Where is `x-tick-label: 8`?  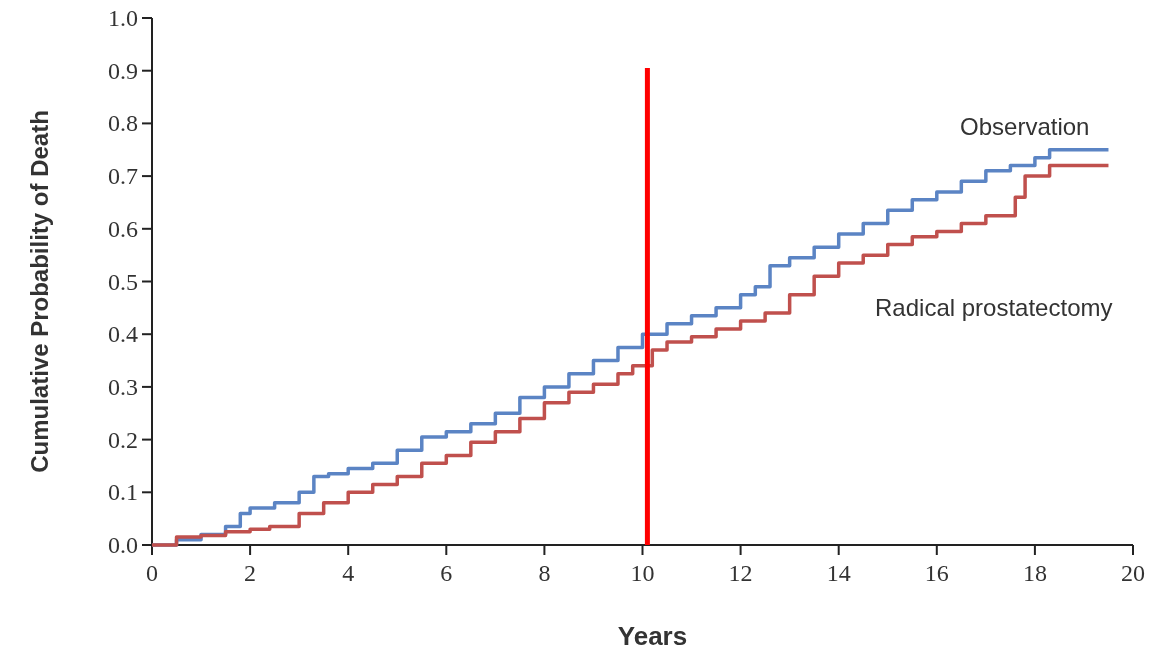 x-tick-label: 8 is located at coordinates (544, 573).